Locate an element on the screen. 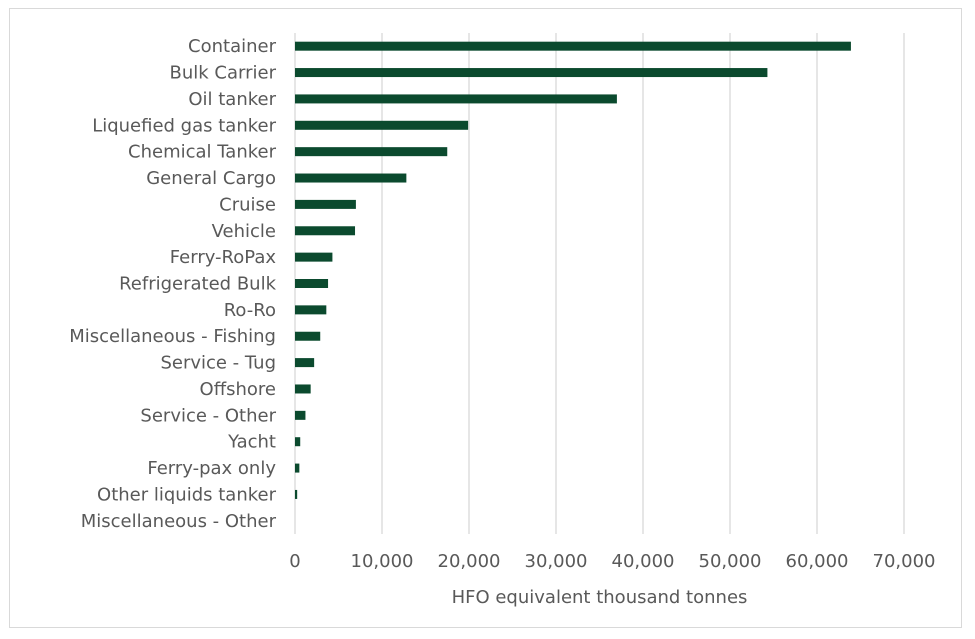 This screenshot has height=639, width=975. category-label: Bulk Carrier is located at coordinates (223, 73).